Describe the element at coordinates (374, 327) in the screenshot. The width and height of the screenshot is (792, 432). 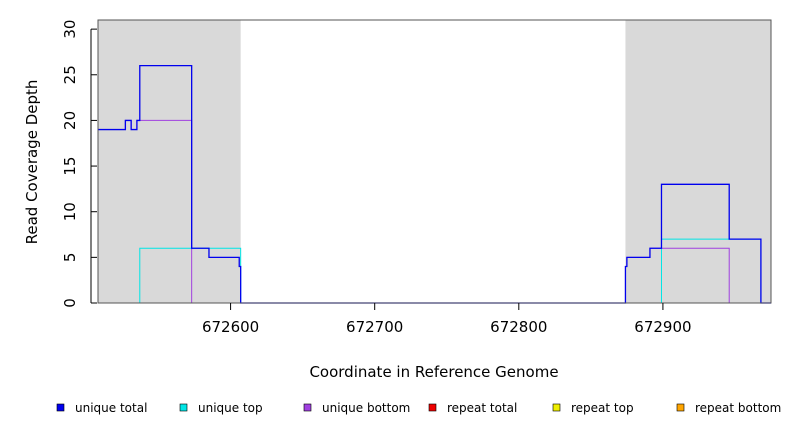
I see `x-tick-label-672700: 672700` at that location.